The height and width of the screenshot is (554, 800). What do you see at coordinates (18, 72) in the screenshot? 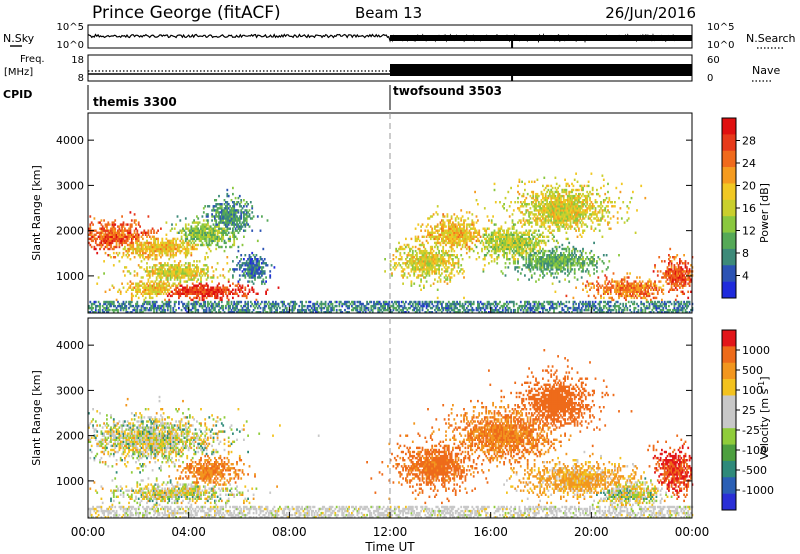
I see `freq-unit-label: [MHz]` at bounding box center [18, 72].